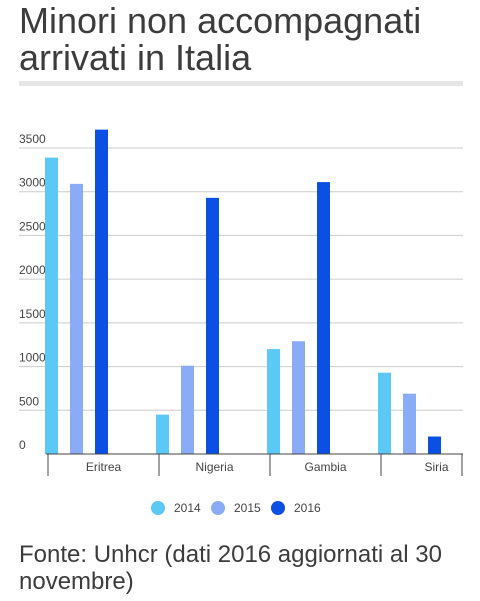 Image resolution: width=480 pixels, height=601 pixels. Describe the element at coordinates (434, 445) in the screenshot. I see `bar-siria-2016` at that location.